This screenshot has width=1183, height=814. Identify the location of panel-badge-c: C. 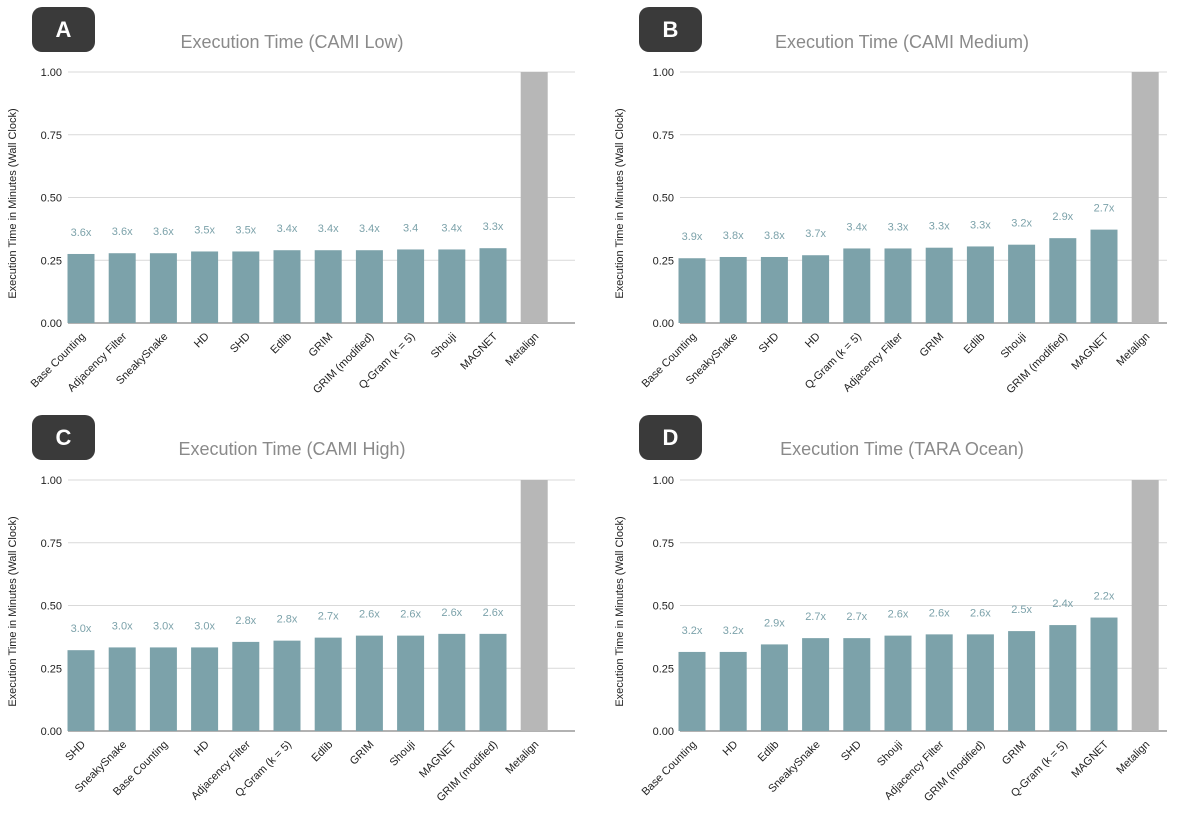
(63, 437).